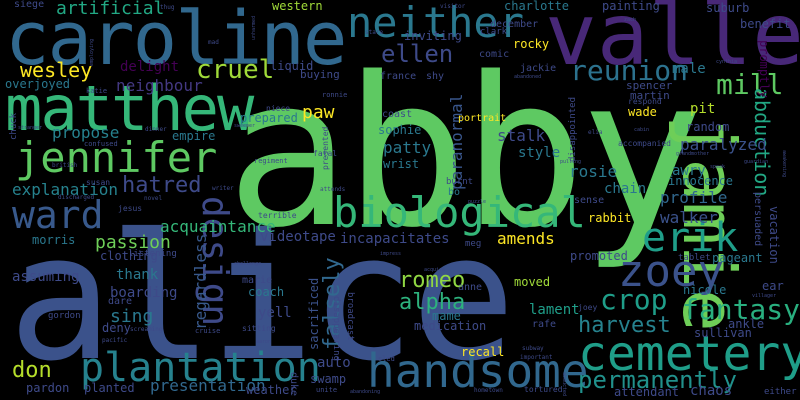  Describe the element at coordinates (765, 24) in the screenshot. I see `word-benefit: benefit` at that location.